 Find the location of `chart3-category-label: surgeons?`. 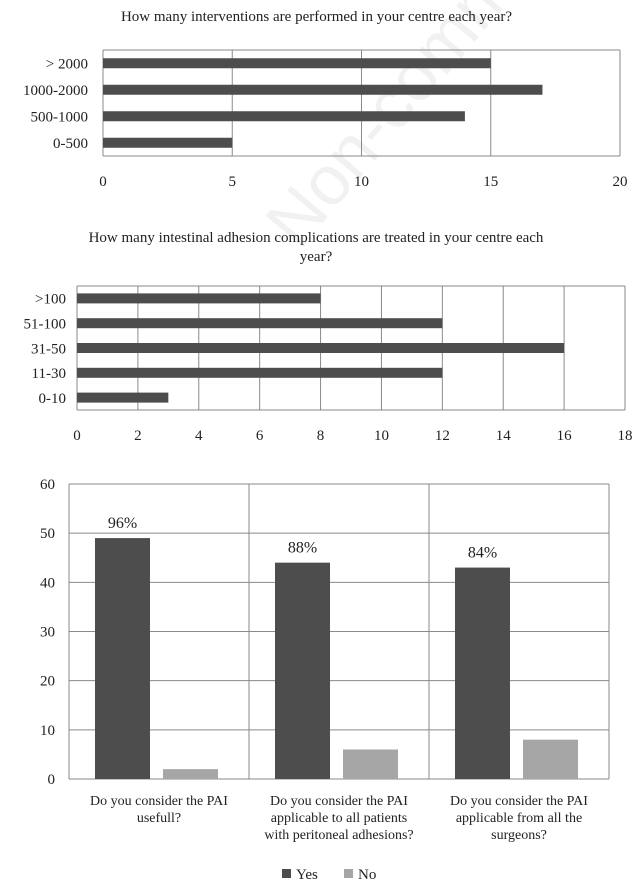

chart3-category-label: surgeons? is located at coordinates (519, 835).